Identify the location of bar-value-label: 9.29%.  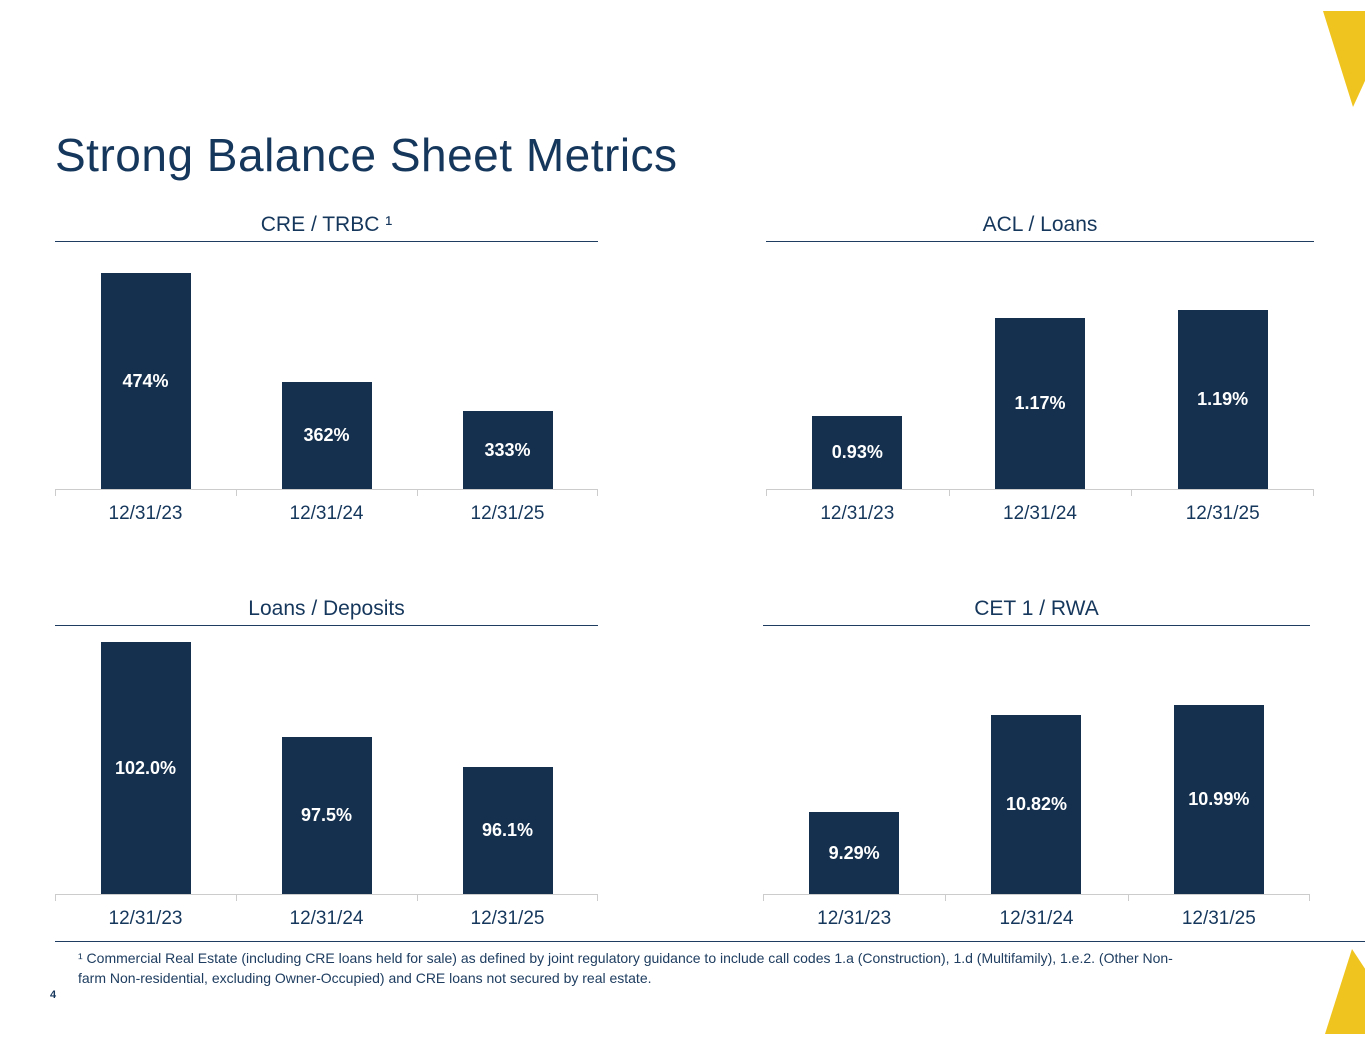
(854, 852).